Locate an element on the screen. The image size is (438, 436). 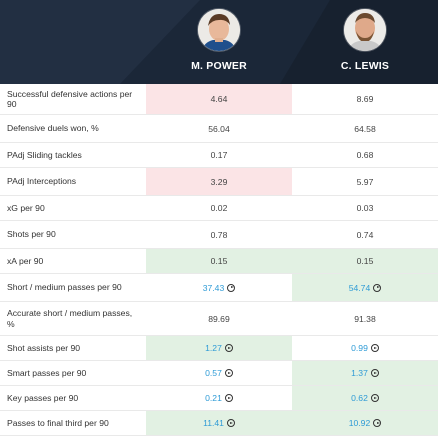
stat-value-player-2: 91.38 is located at coordinates (365, 318).